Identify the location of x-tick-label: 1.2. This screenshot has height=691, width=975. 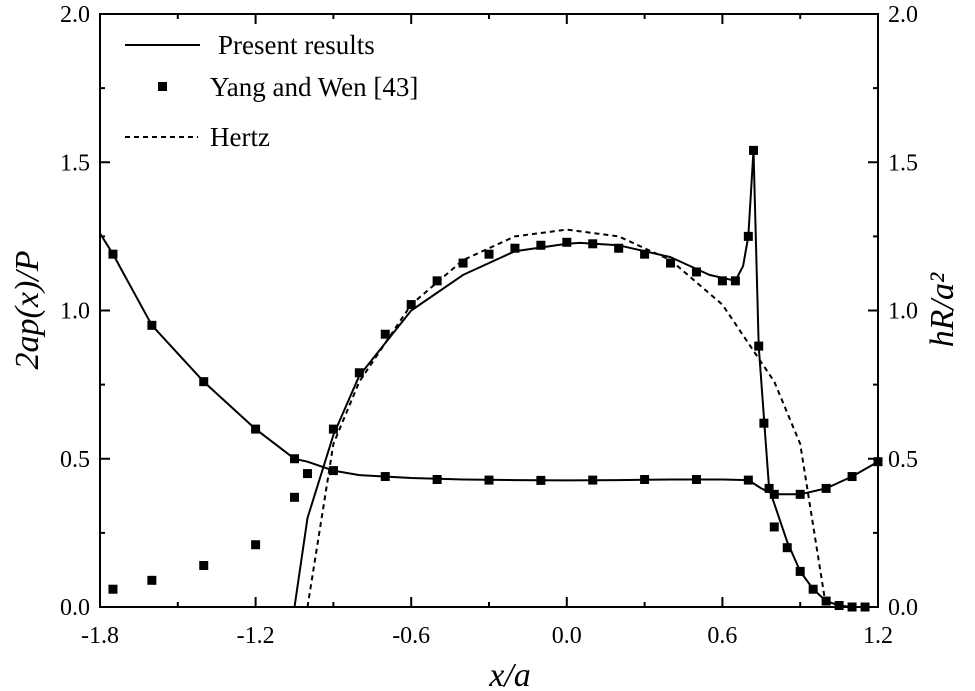
(878, 636).